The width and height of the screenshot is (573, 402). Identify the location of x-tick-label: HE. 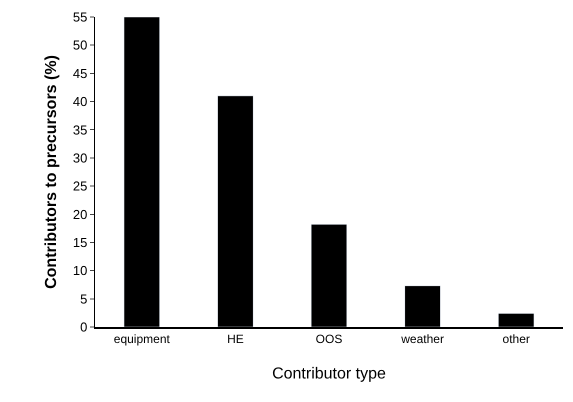
(235, 339).